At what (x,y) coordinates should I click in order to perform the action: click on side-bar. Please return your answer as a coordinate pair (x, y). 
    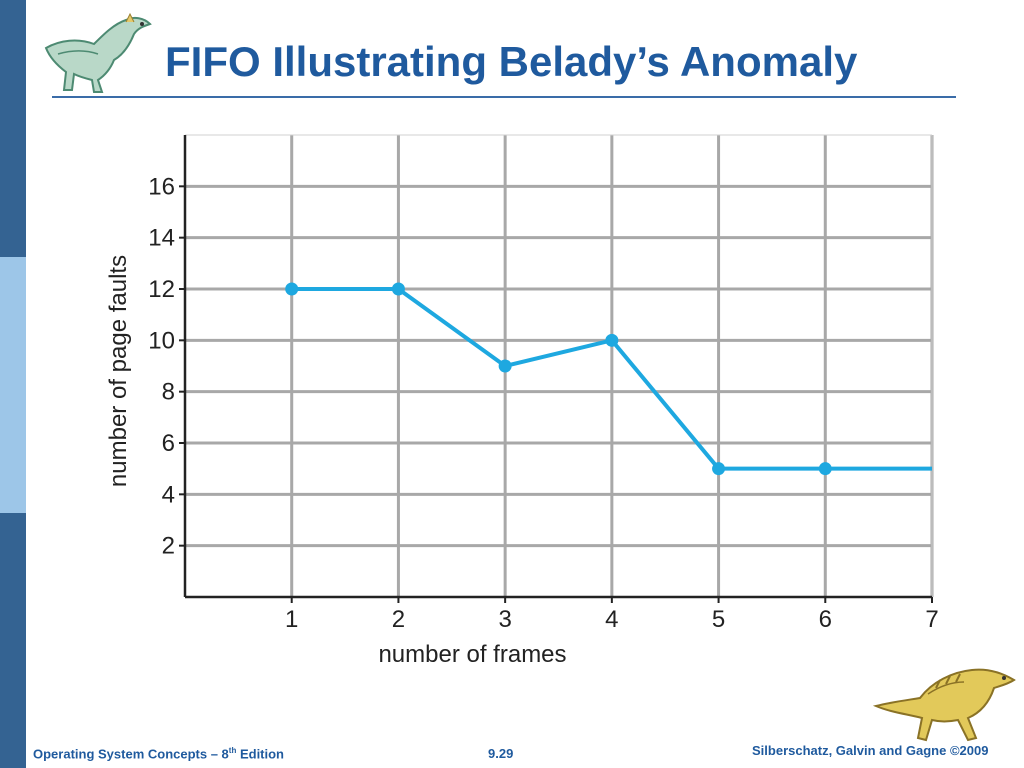
    Looking at the image, I should click on (13, 384).